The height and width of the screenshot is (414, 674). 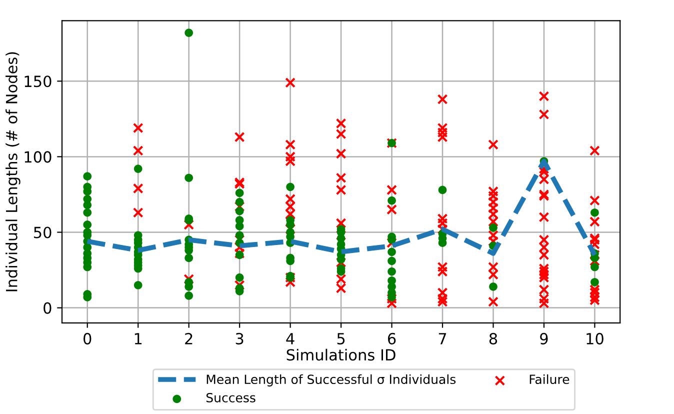 What do you see at coordinates (240, 338) in the screenshot?
I see `x-tick-label: 3` at bounding box center [240, 338].